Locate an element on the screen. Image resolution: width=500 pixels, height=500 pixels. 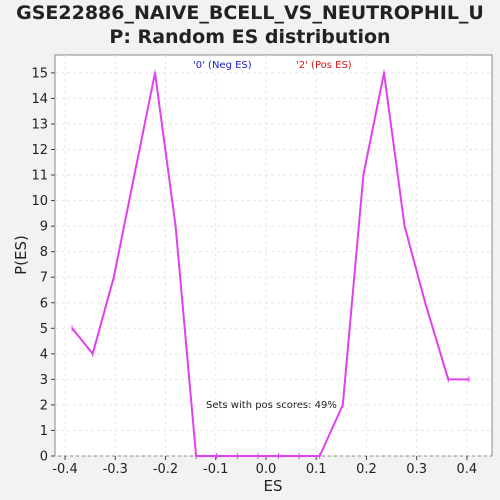
y-tick-label: 9 is located at coordinates (44, 227).